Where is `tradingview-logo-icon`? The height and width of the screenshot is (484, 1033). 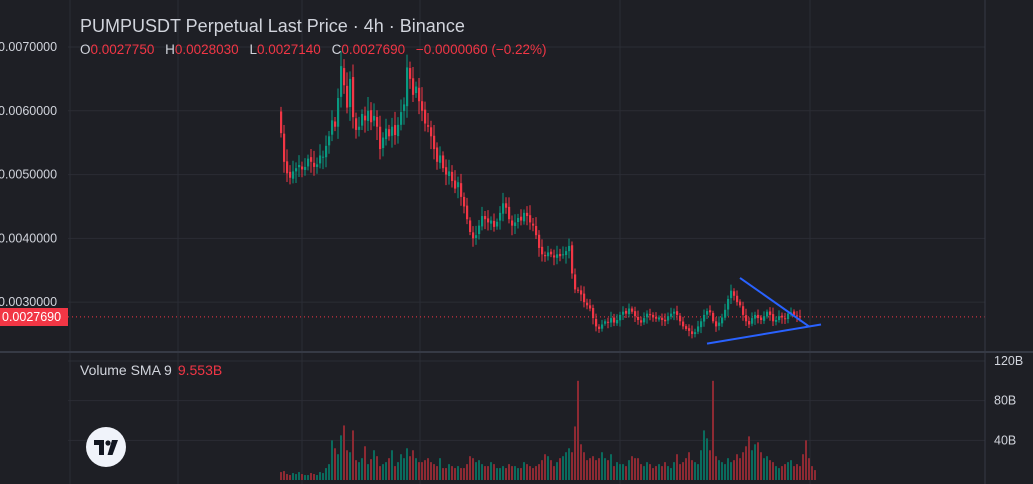
tradingview-logo-icon is located at coordinates (106, 447).